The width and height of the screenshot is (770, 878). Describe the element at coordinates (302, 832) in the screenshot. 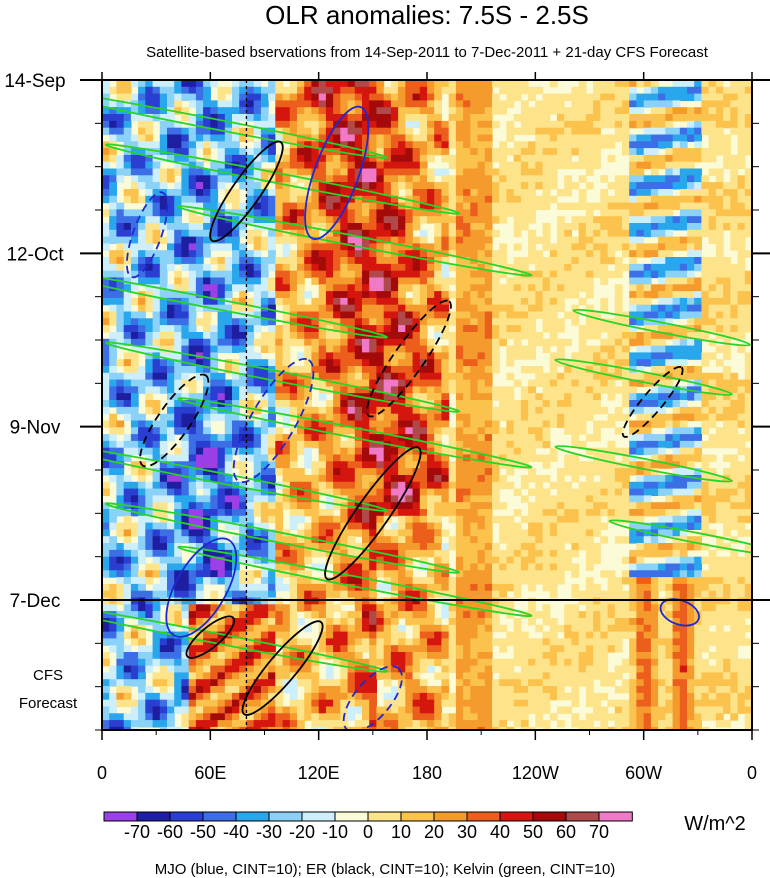

I see `colorbar-label: -20` at that location.